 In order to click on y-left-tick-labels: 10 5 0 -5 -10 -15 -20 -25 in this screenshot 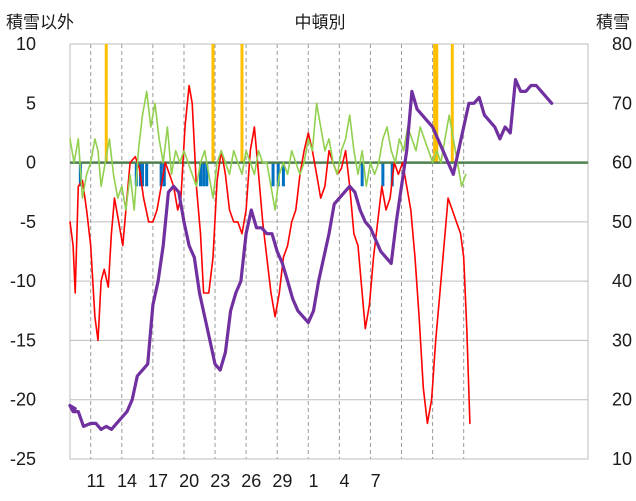, I will do `click(23, 251)`.